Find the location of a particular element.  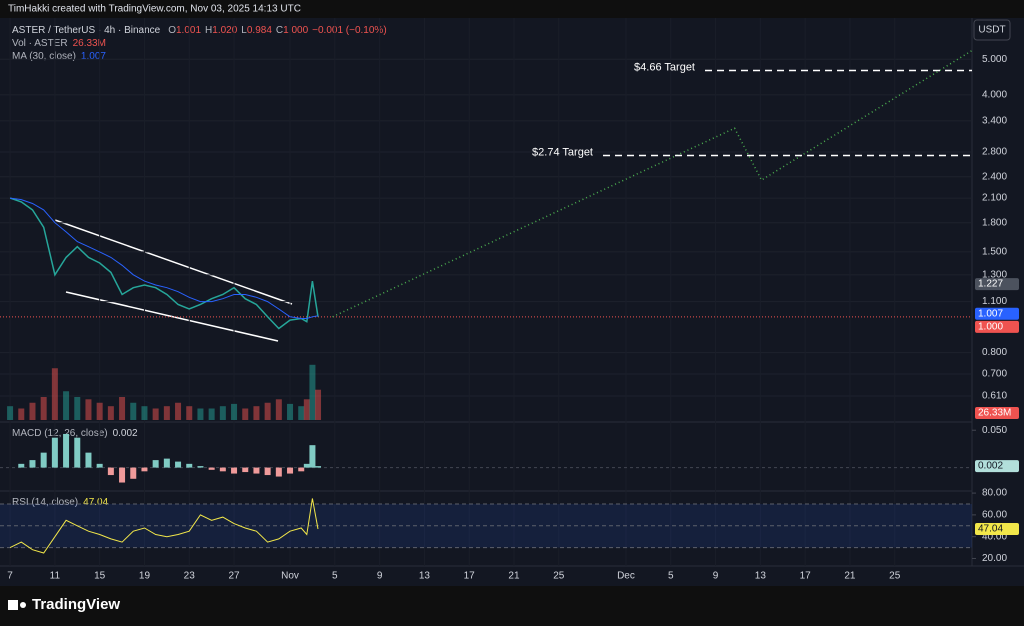

price-badge-label: 26.33M is located at coordinates (994, 413).